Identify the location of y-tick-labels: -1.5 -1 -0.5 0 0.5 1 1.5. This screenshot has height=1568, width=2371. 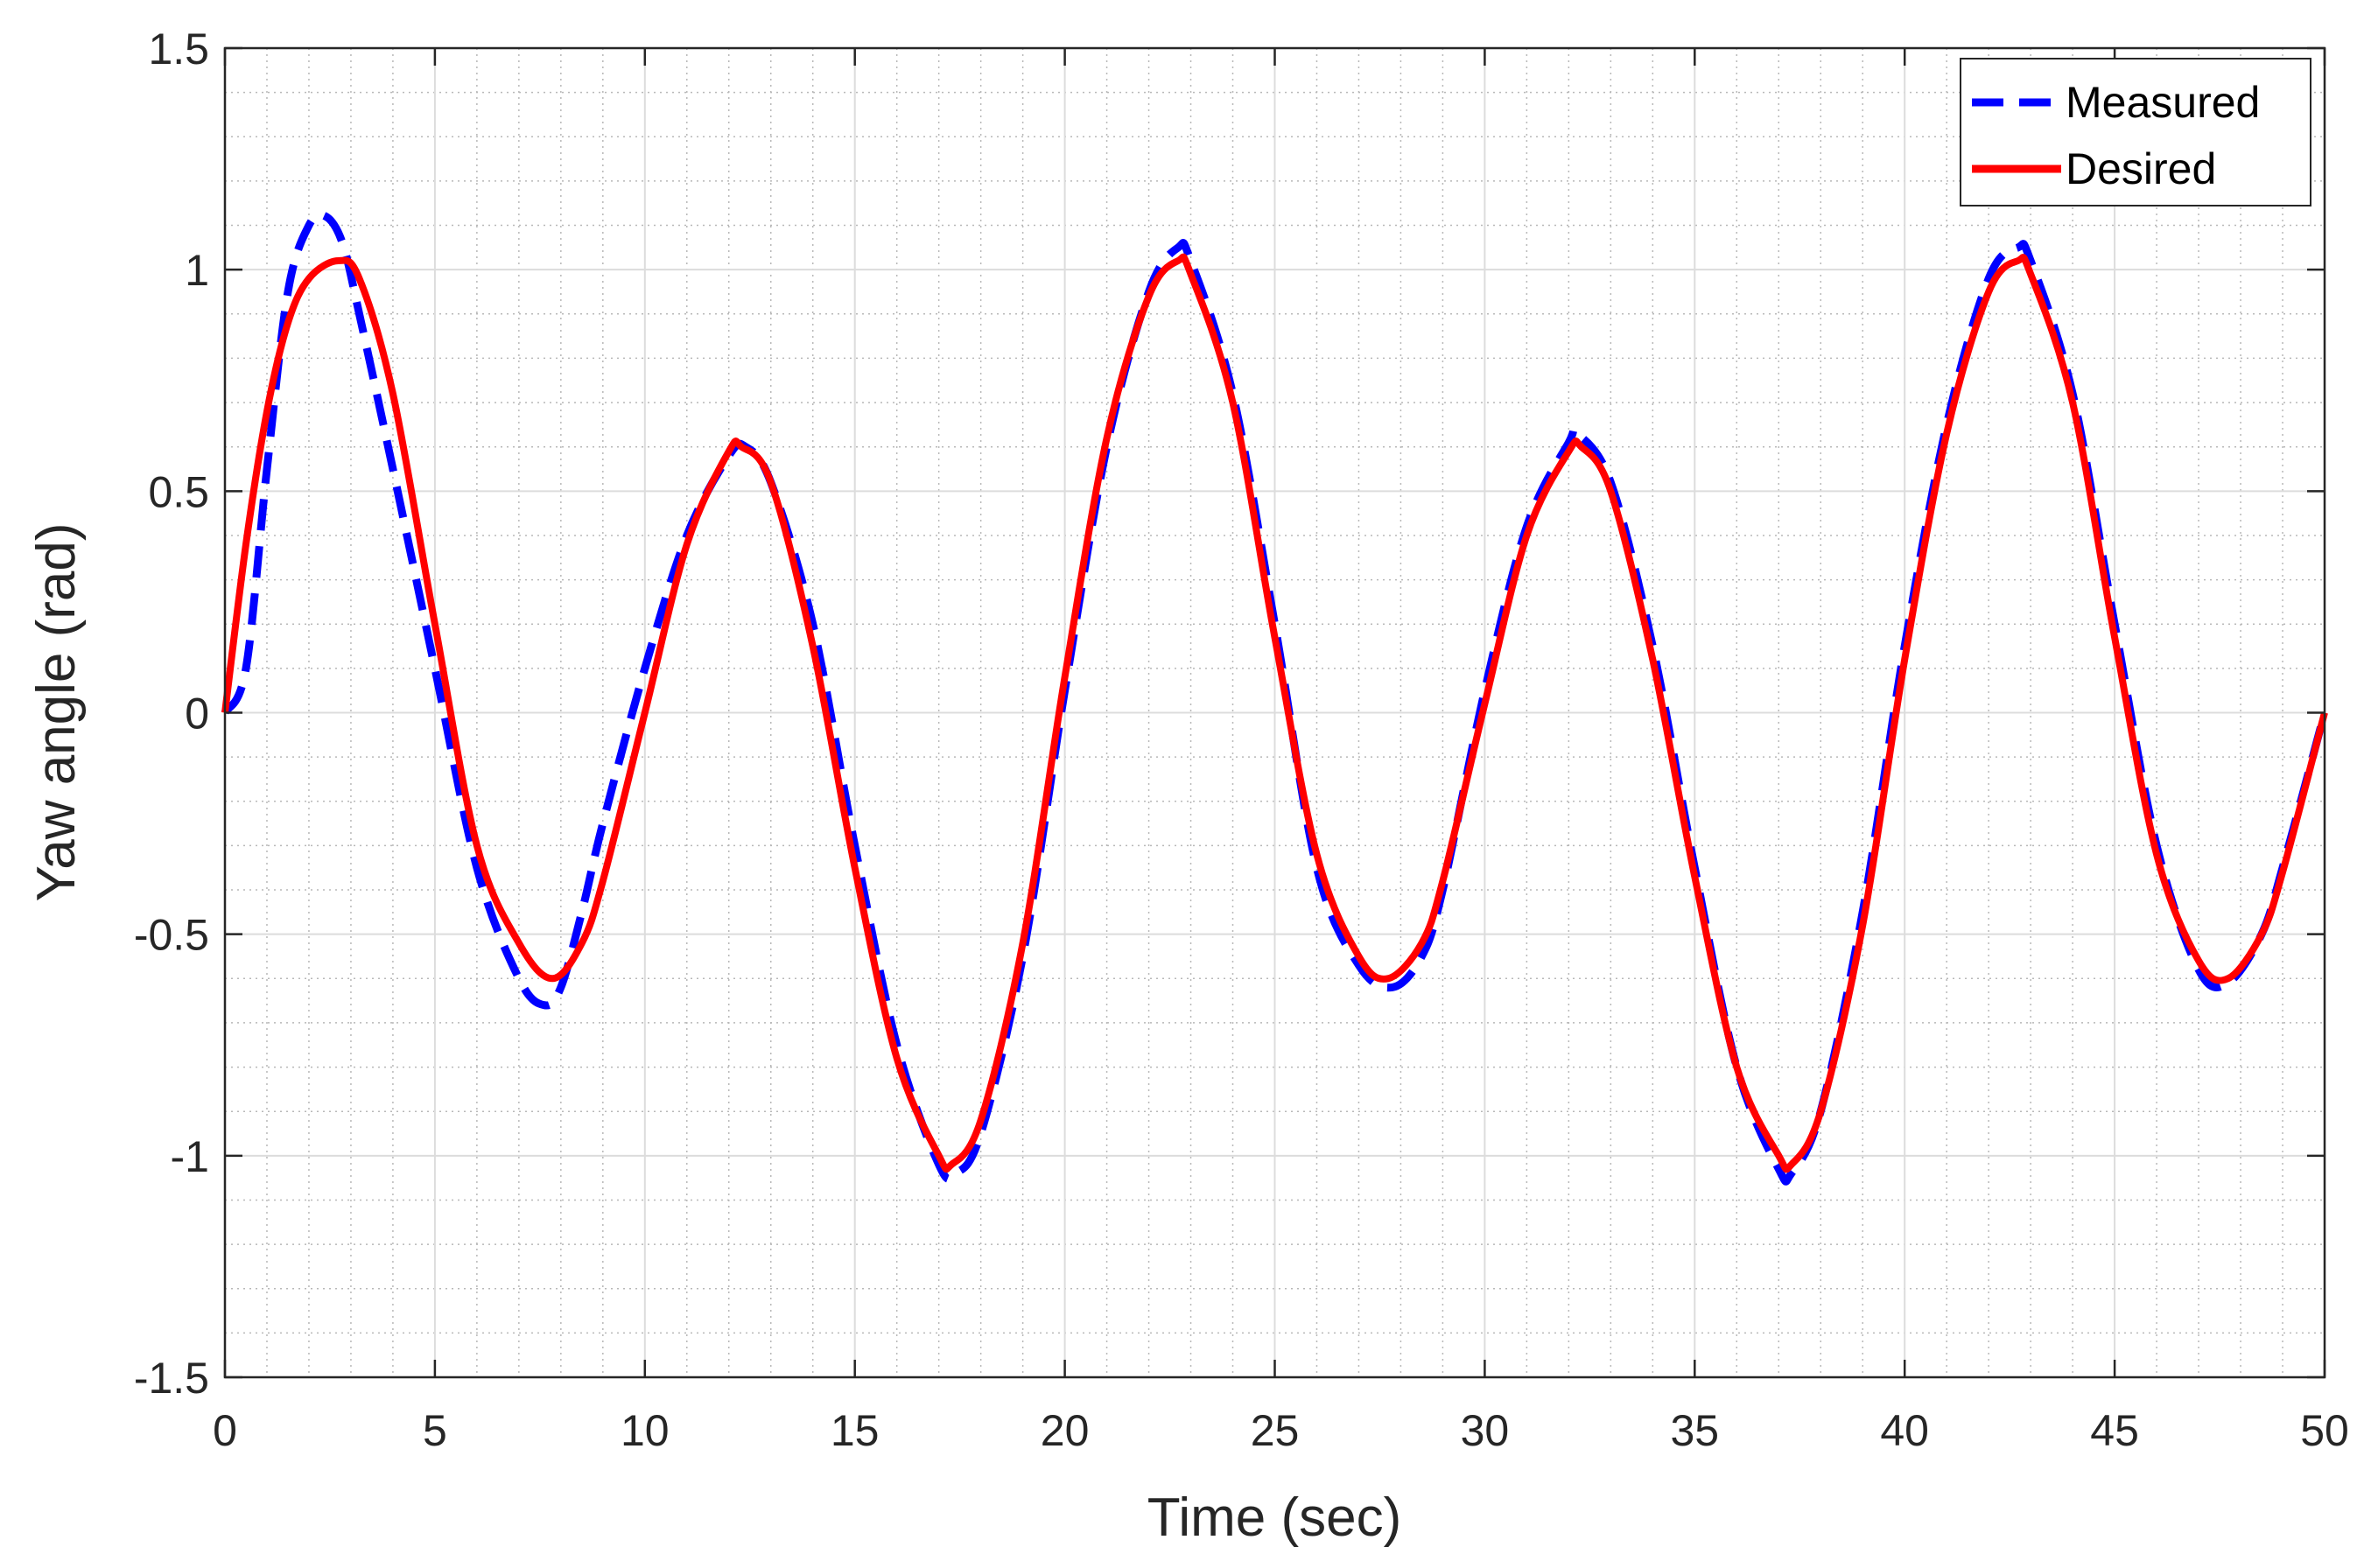
(171, 713).